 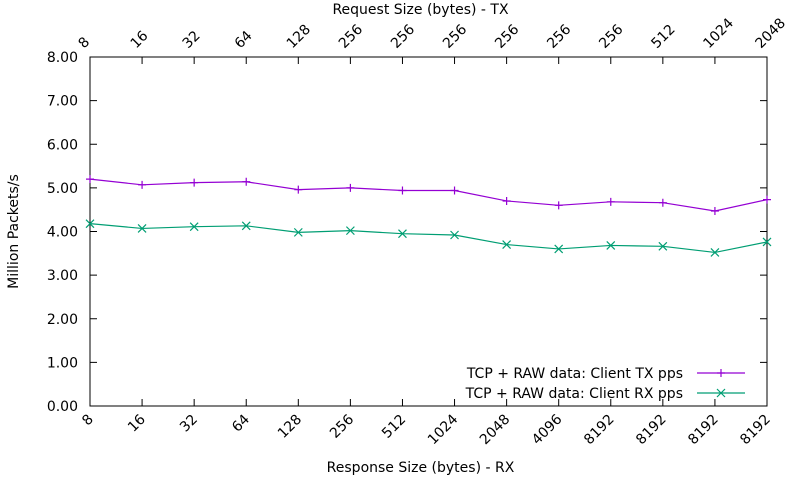 What do you see at coordinates (62, 407) in the screenshot?
I see `y-tick-label: 0.00` at bounding box center [62, 407].